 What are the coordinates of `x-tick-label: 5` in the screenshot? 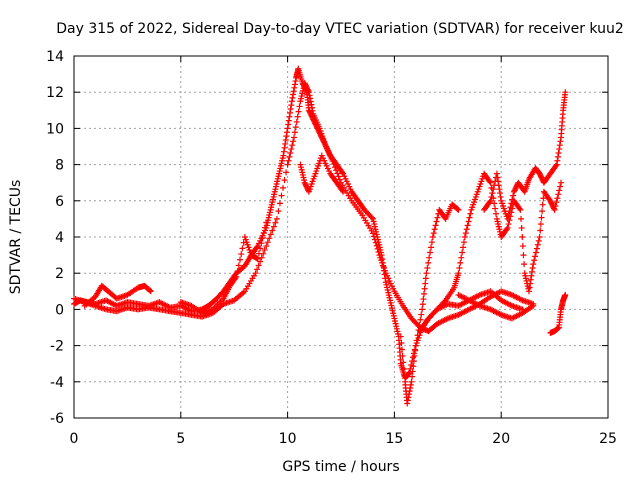 It's located at (180, 439).